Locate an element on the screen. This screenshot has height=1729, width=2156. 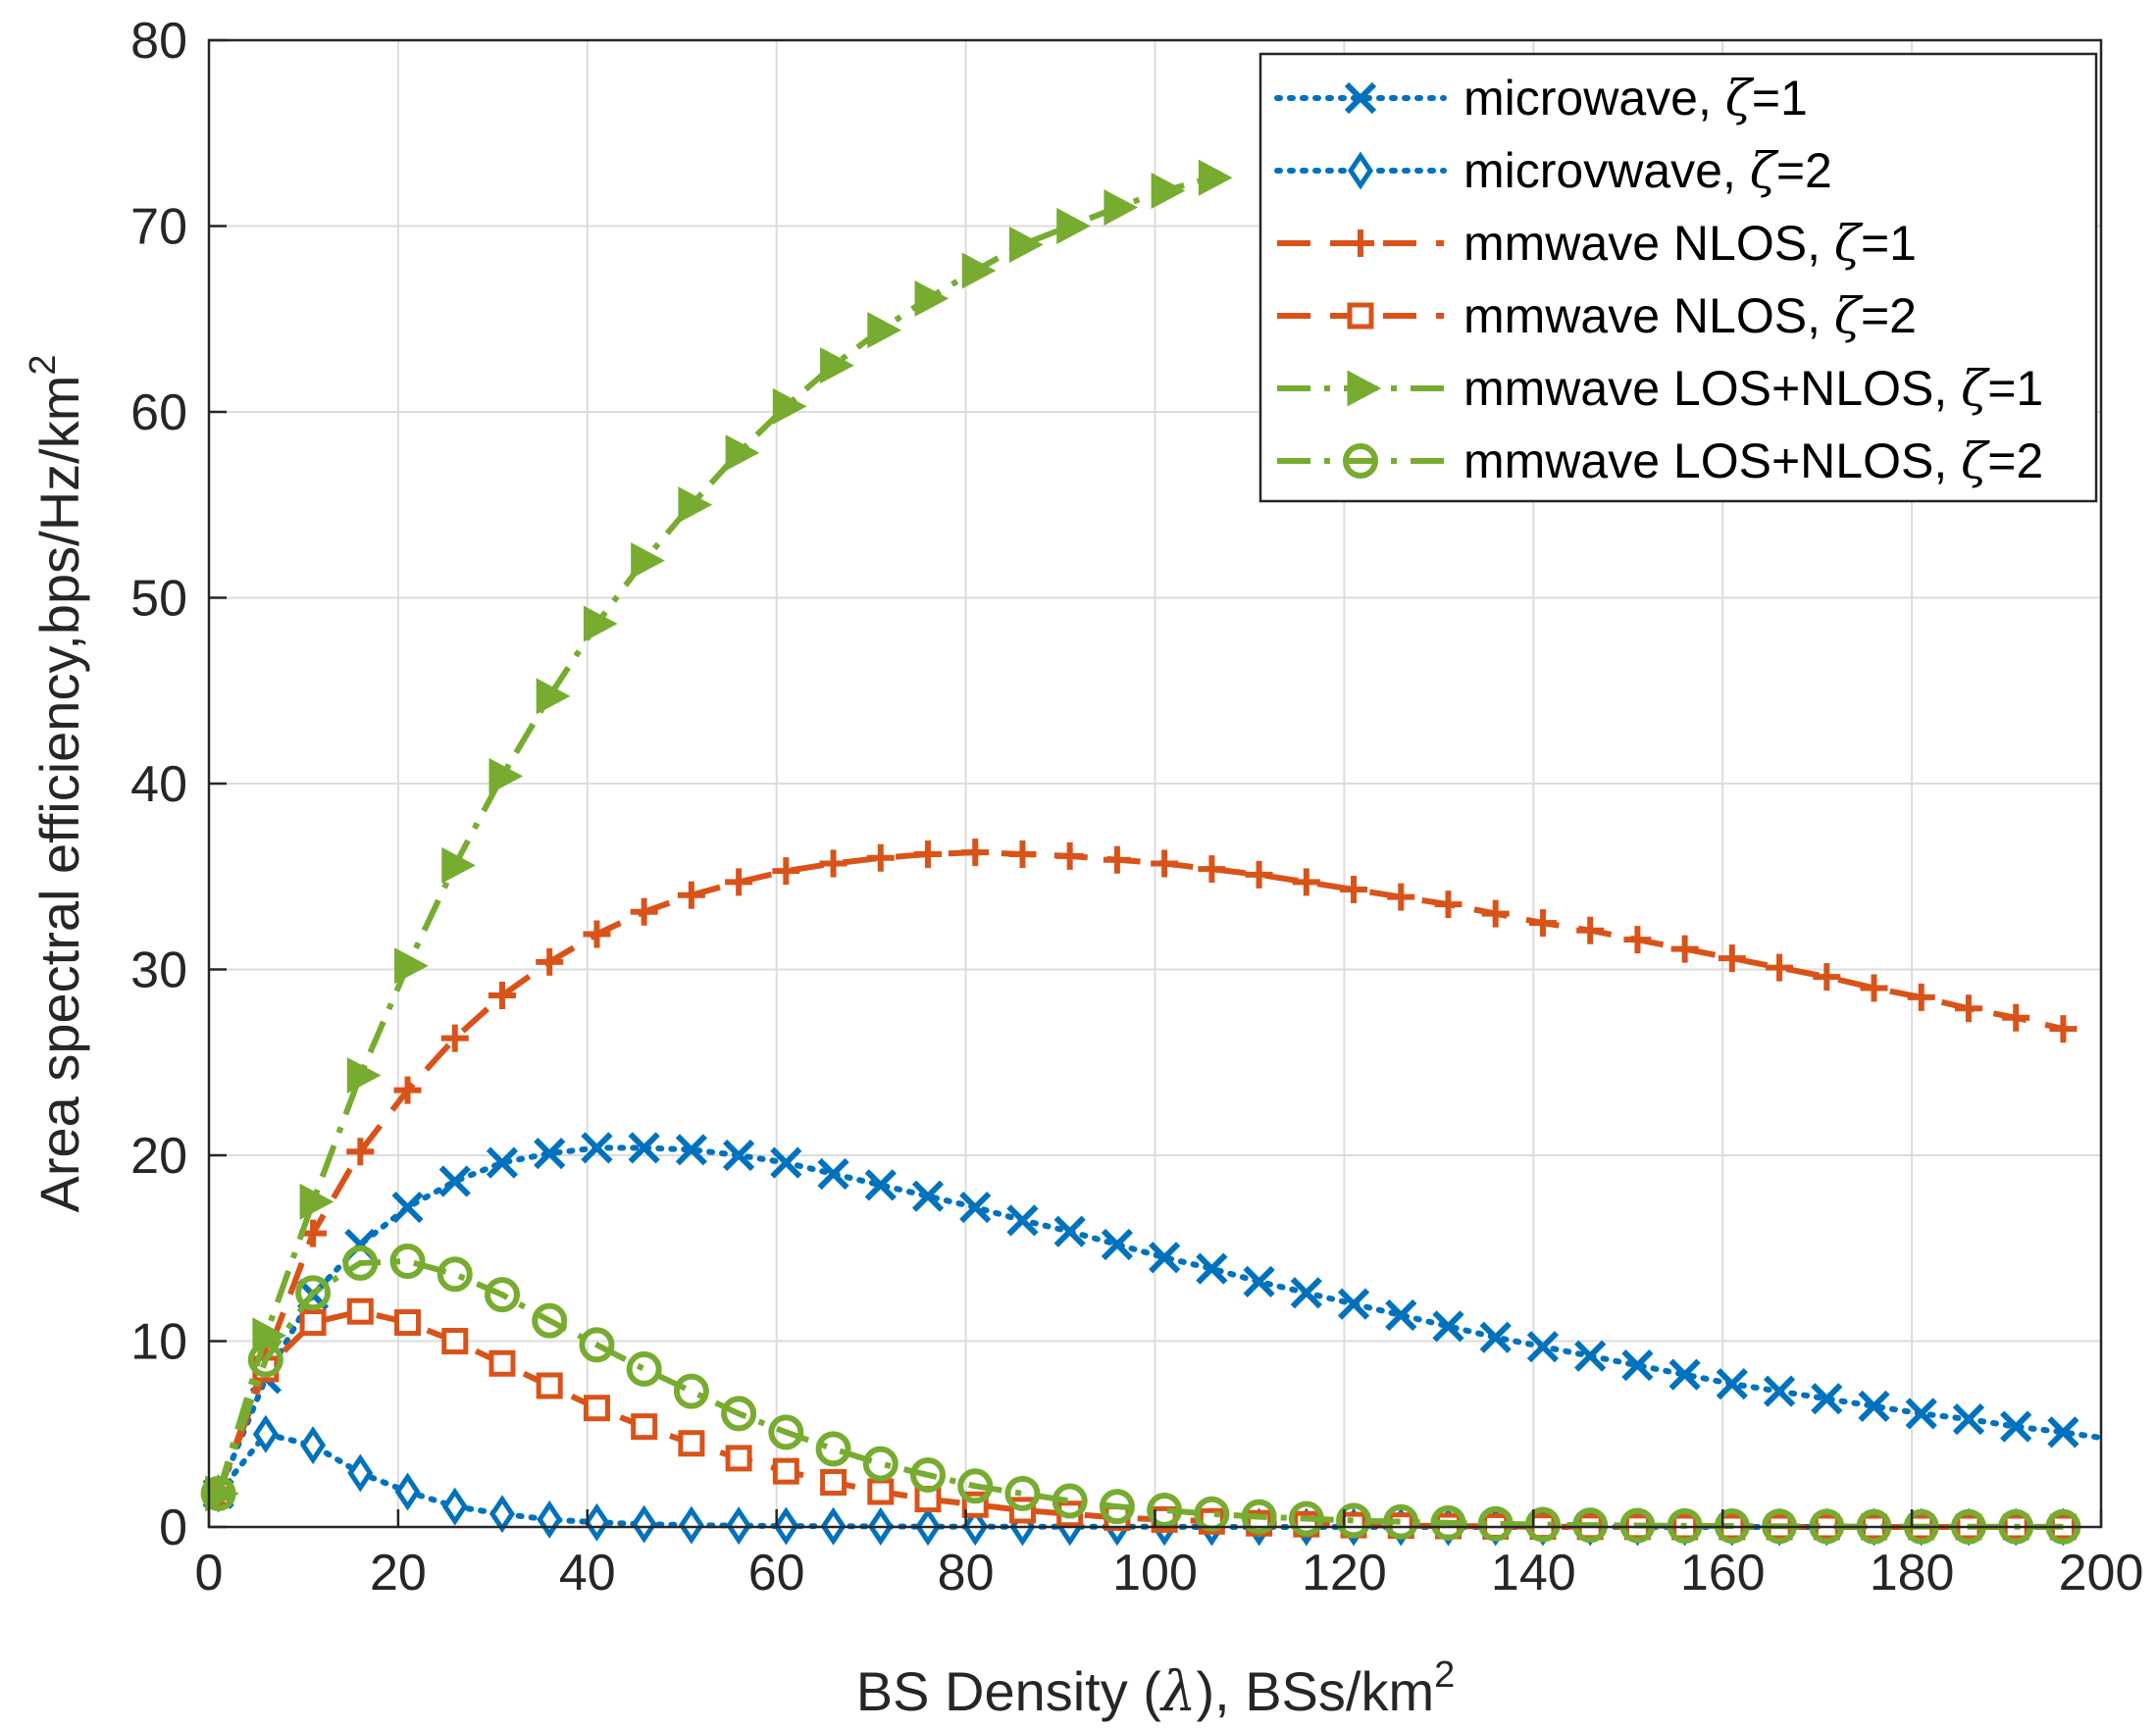
legend-label-prefix: mmwave LOS+NLOS, is located at coordinates (1712, 461).